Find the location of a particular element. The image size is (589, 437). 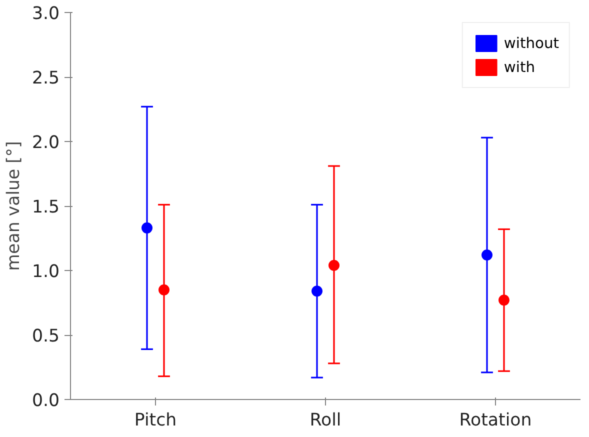

y-tick-label: 3.0 is located at coordinates (46, 14).